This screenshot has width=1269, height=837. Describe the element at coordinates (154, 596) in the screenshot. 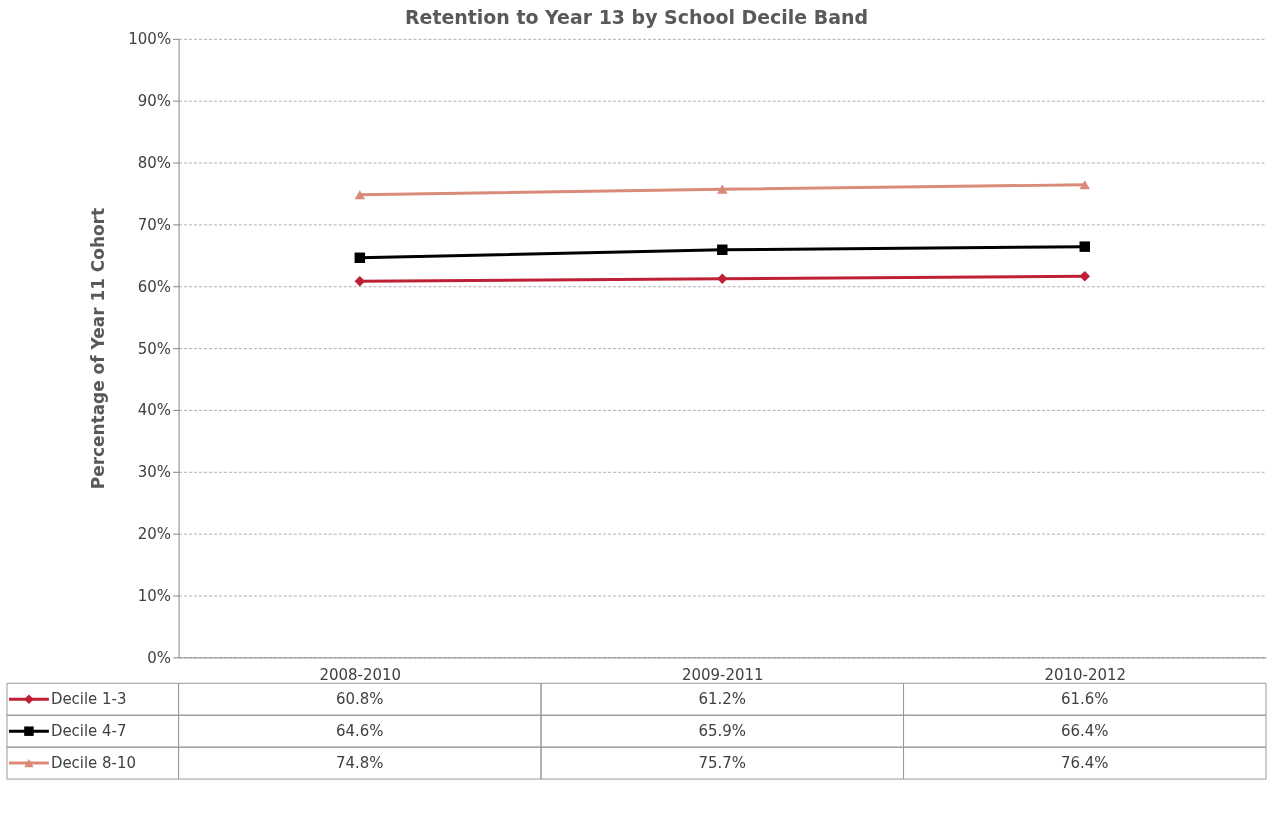

I see `y-tick-label: 10%` at that location.